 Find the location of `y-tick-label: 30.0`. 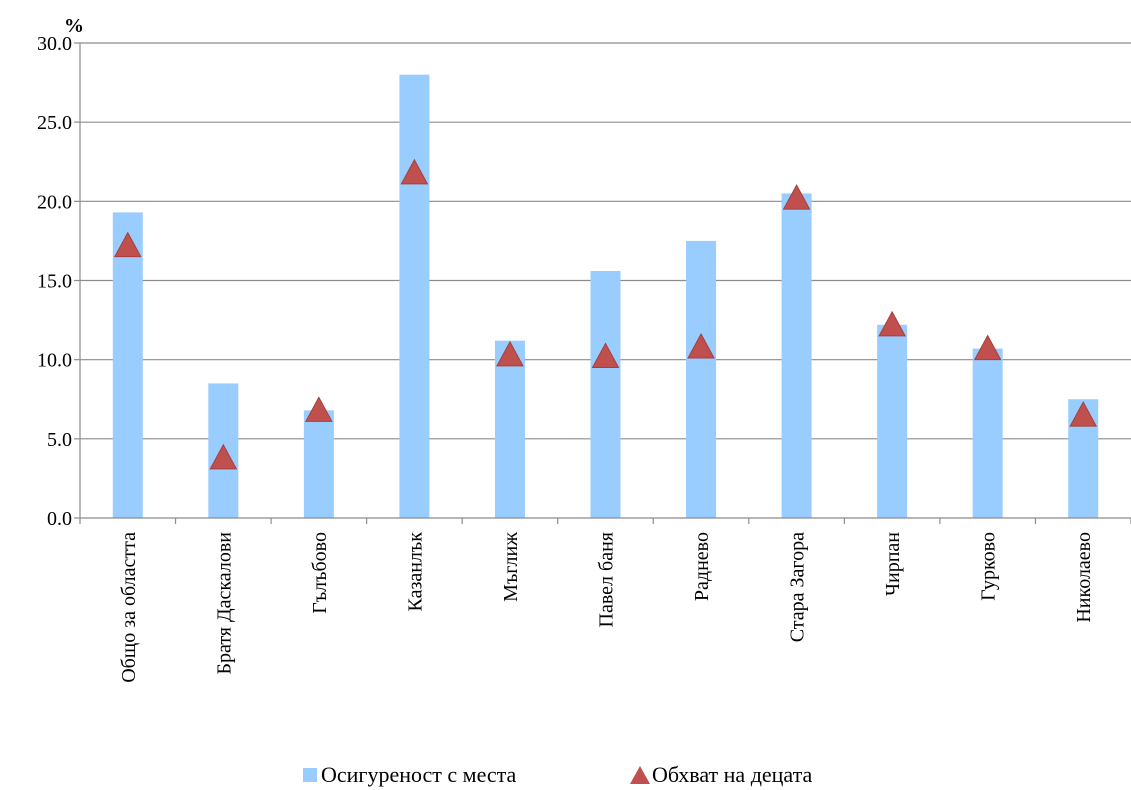

y-tick-label: 30.0 is located at coordinates (54, 44).